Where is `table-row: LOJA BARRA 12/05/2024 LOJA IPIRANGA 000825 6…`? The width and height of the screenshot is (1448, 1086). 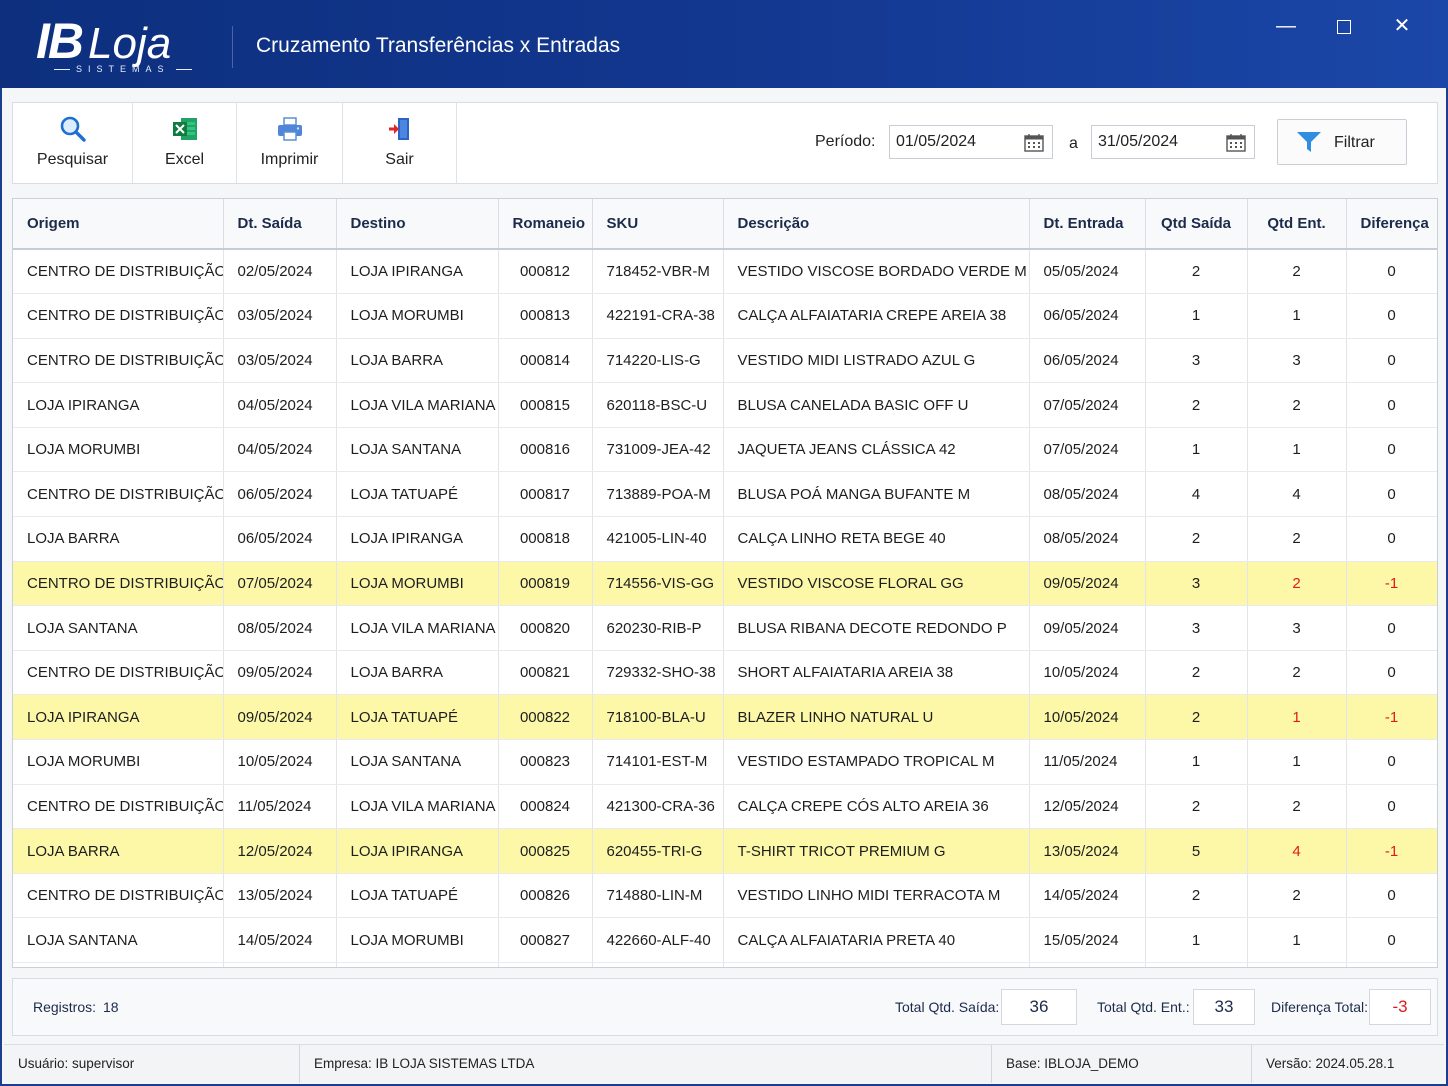
table-row: LOJA BARRA 12/05/2024 LOJA IPIRANGA 000825 6… is located at coordinates (725, 851).